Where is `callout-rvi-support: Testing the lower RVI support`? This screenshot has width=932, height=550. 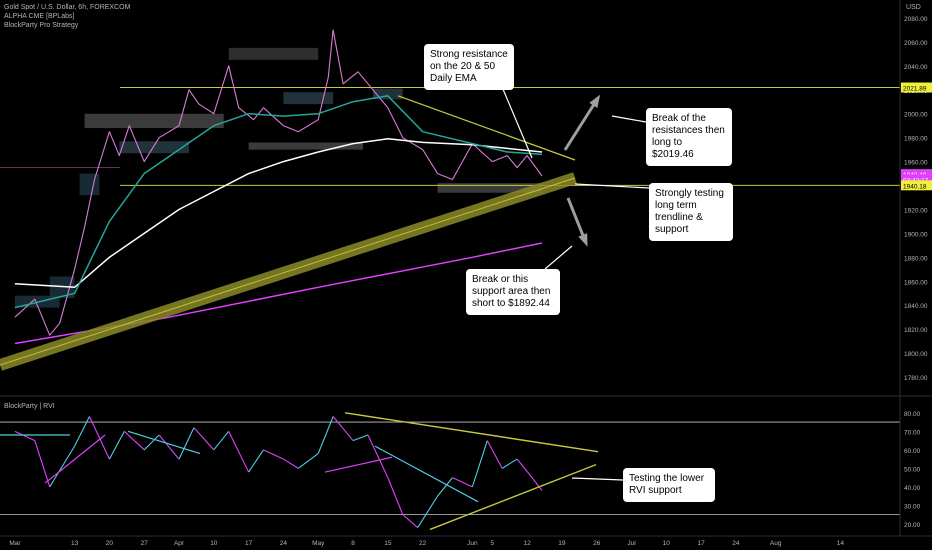 callout-rvi-support: Testing the lower RVI support is located at coordinates (669, 485).